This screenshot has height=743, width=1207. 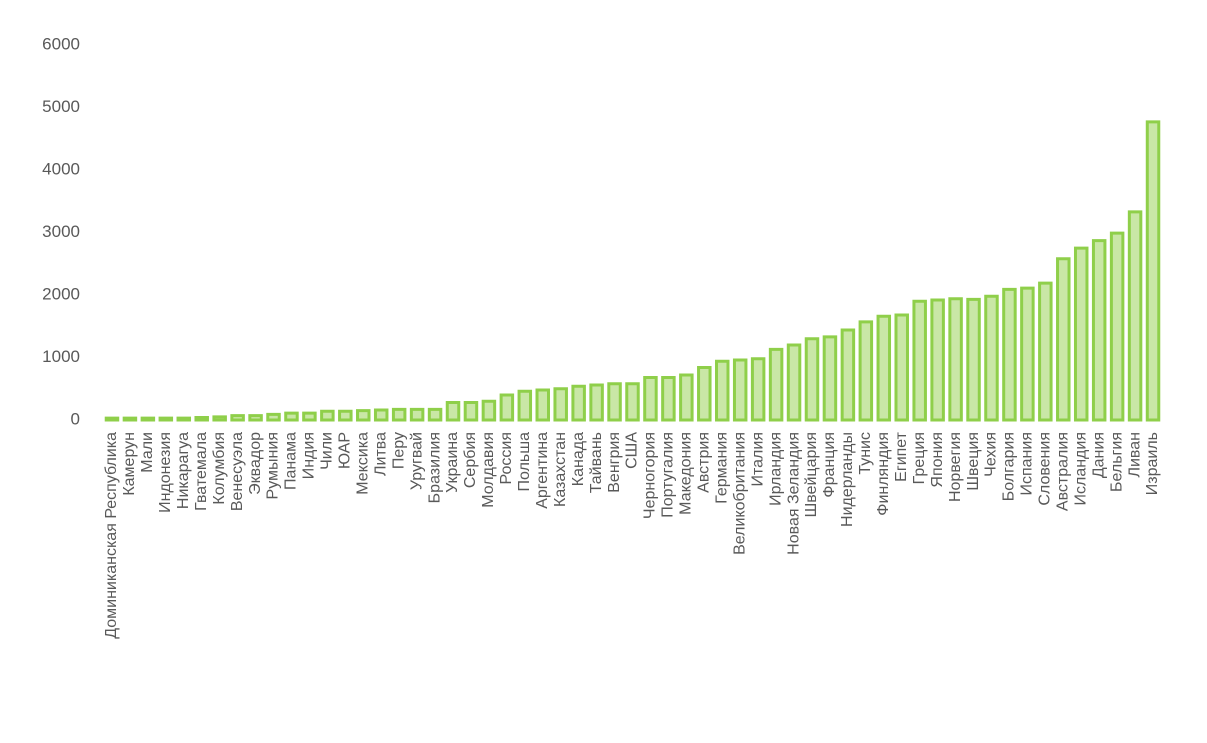 I want to click on x-tick-label: Греция, so click(x=919, y=458).